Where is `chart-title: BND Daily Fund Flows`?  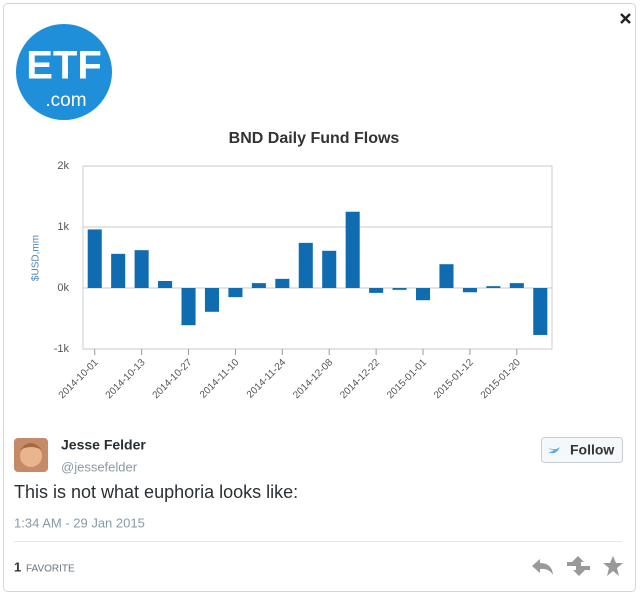 chart-title: BND Daily Fund Flows is located at coordinates (314, 138).